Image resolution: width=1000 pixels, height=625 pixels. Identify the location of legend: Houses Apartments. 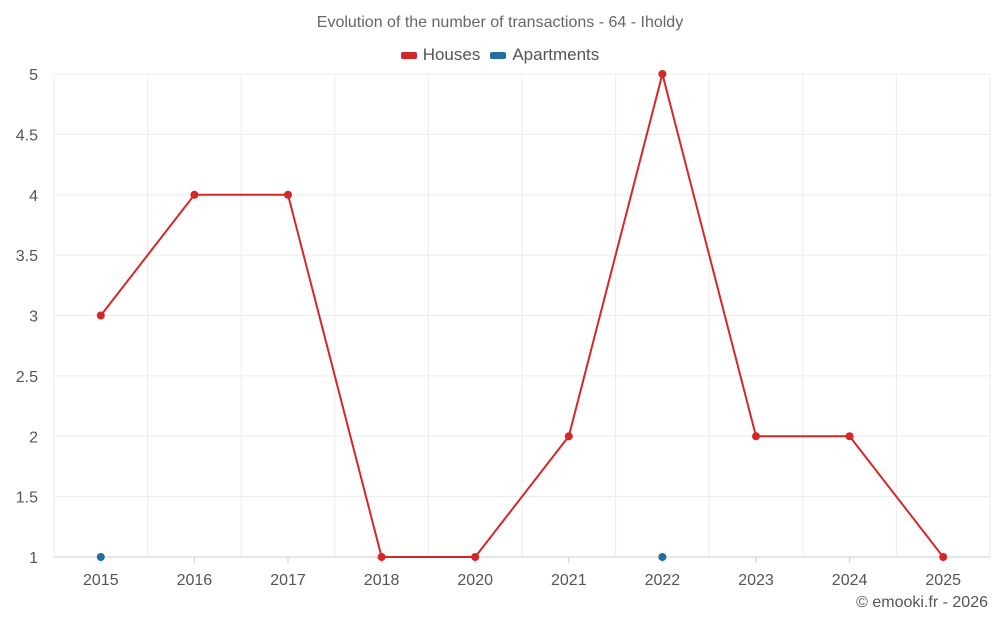
(500, 55).